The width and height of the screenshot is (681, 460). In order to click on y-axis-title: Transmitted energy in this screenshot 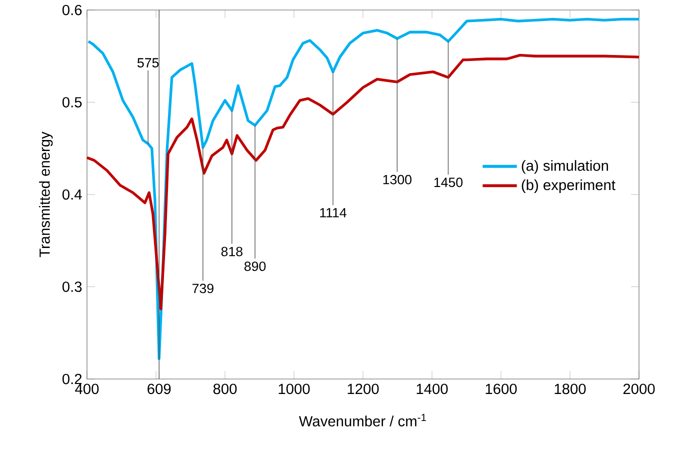, I will do `click(46, 195)`.